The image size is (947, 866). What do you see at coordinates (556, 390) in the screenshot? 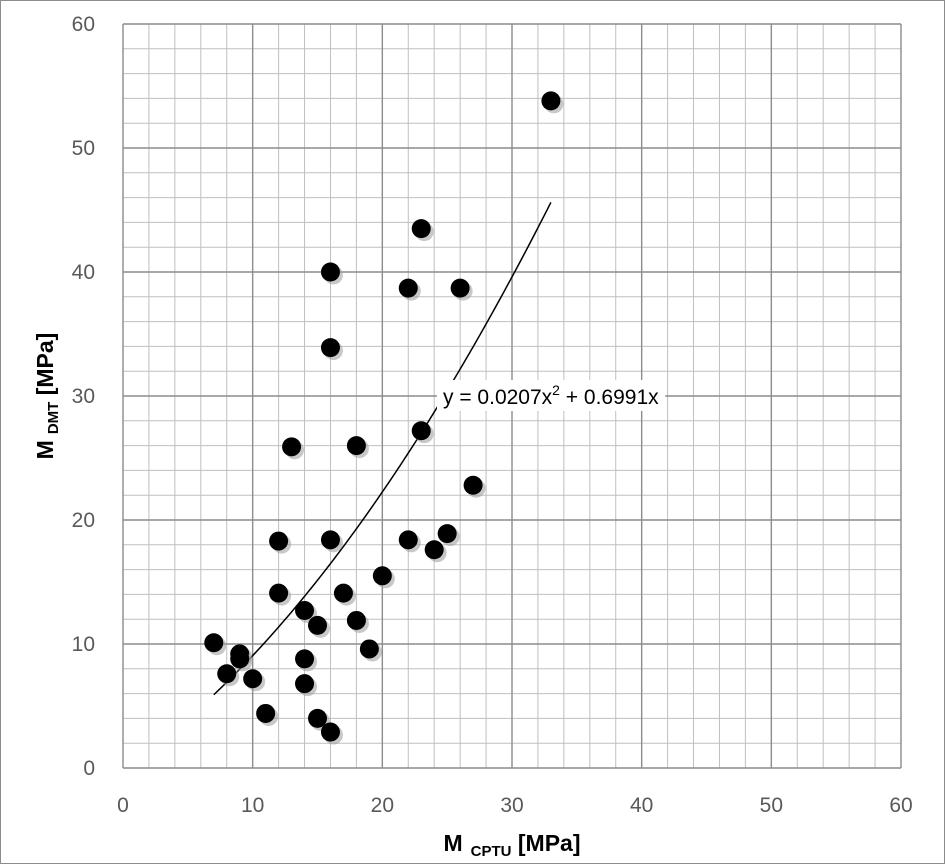
I see `equation-exponent: 2` at bounding box center [556, 390].